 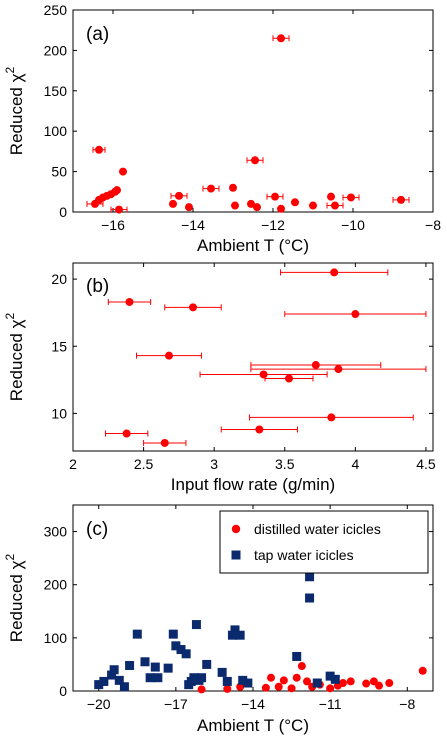 What do you see at coordinates (56, 91) in the screenshot?
I see `y-tick-label: 150` at bounding box center [56, 91].